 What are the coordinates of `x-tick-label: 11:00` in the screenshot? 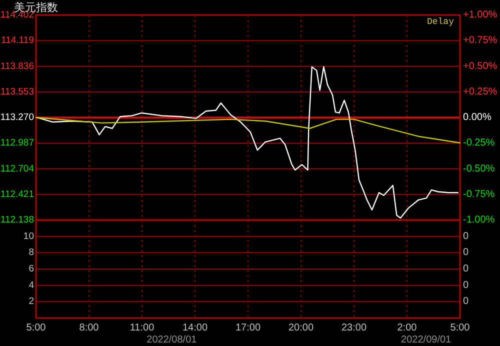 It's located at (142, 328).